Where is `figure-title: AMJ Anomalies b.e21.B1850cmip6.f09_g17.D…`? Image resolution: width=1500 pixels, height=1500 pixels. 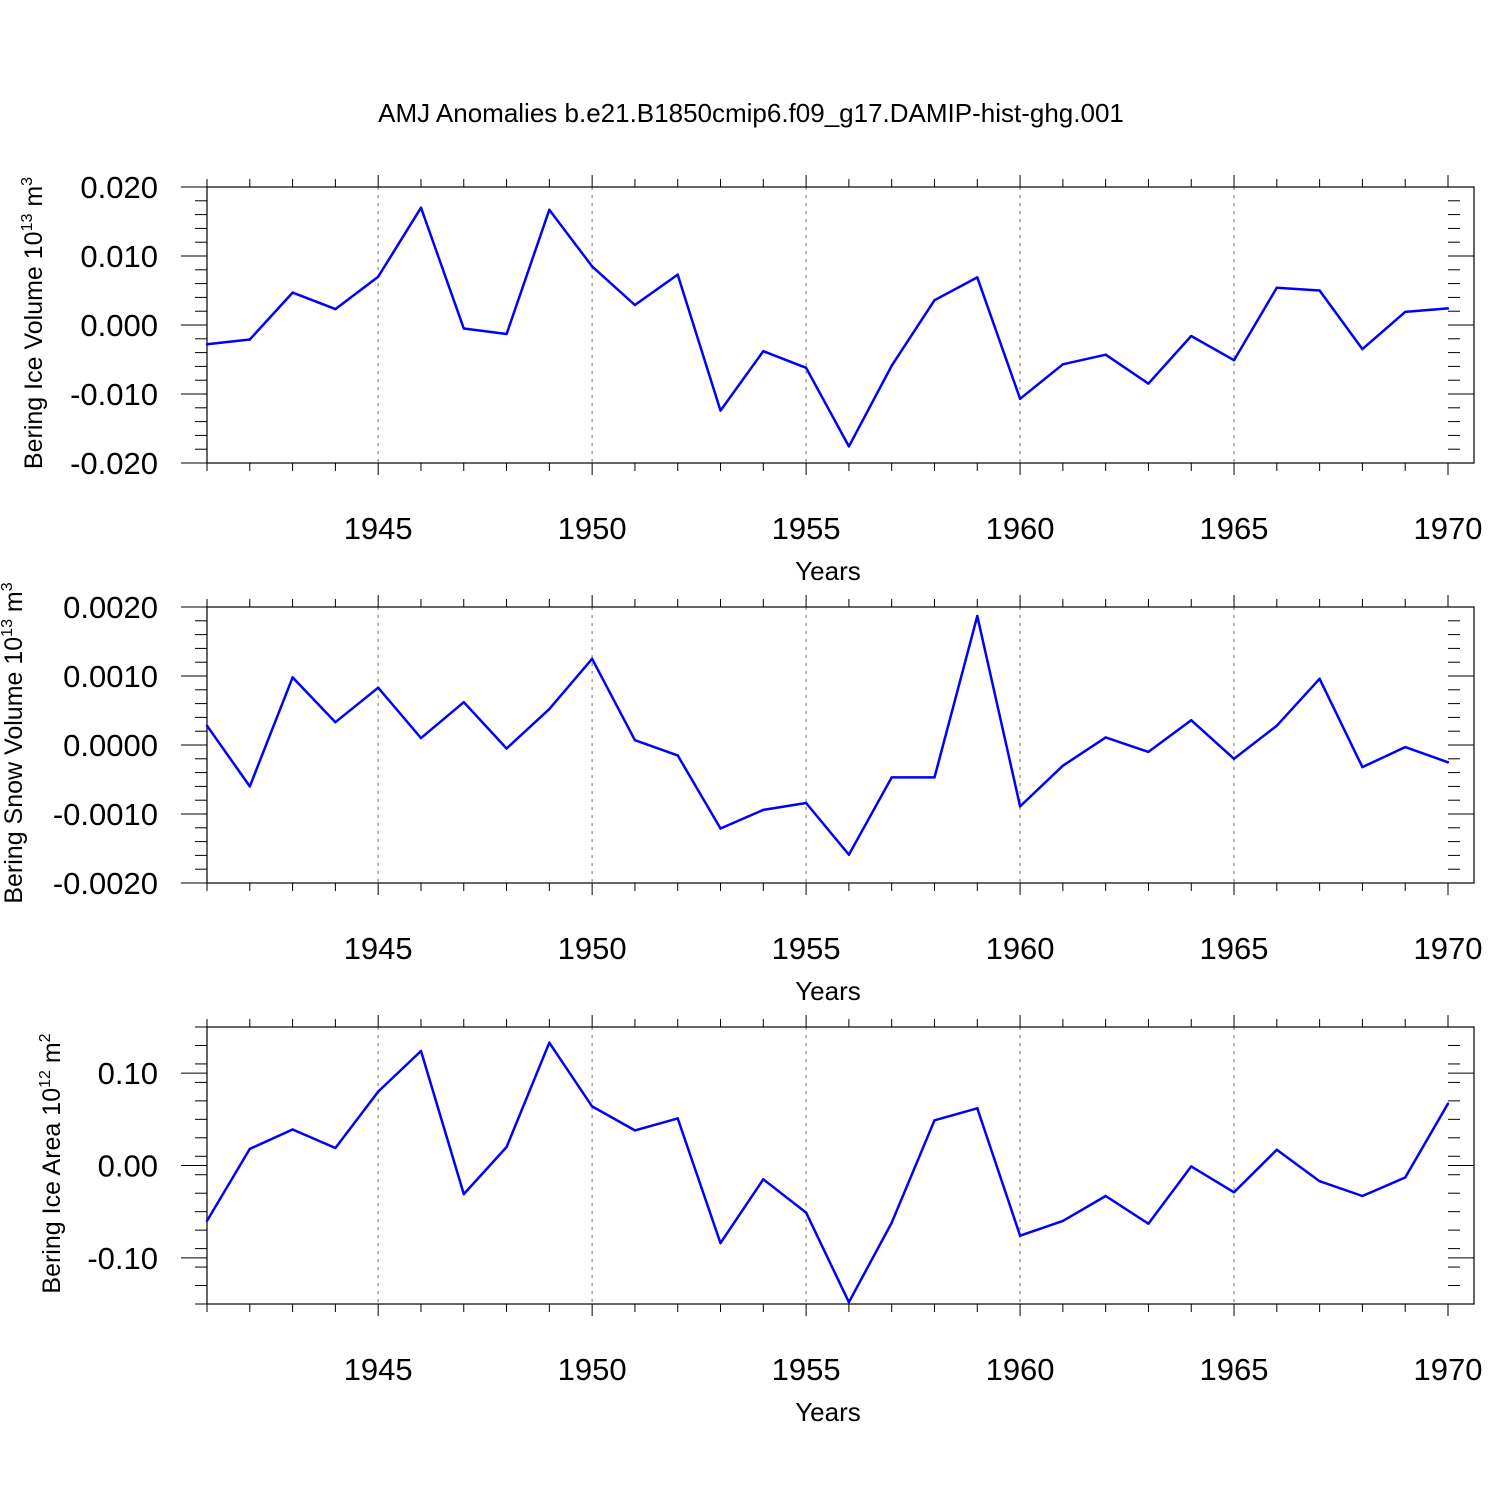 figure-title: AMJ Anomalies b.e21.B1850cmip6.f09_g17.D… is located at coordinates (751, 113).